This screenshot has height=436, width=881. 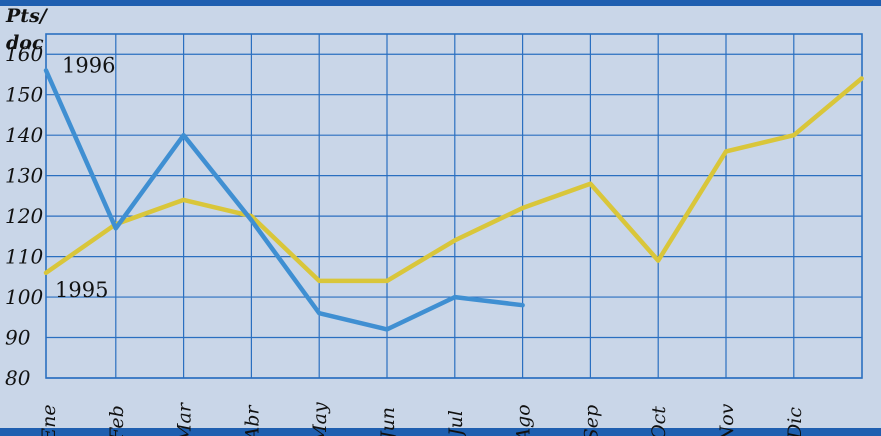 I want to click on y-tick-label: 80, so click(x=18, y=378).